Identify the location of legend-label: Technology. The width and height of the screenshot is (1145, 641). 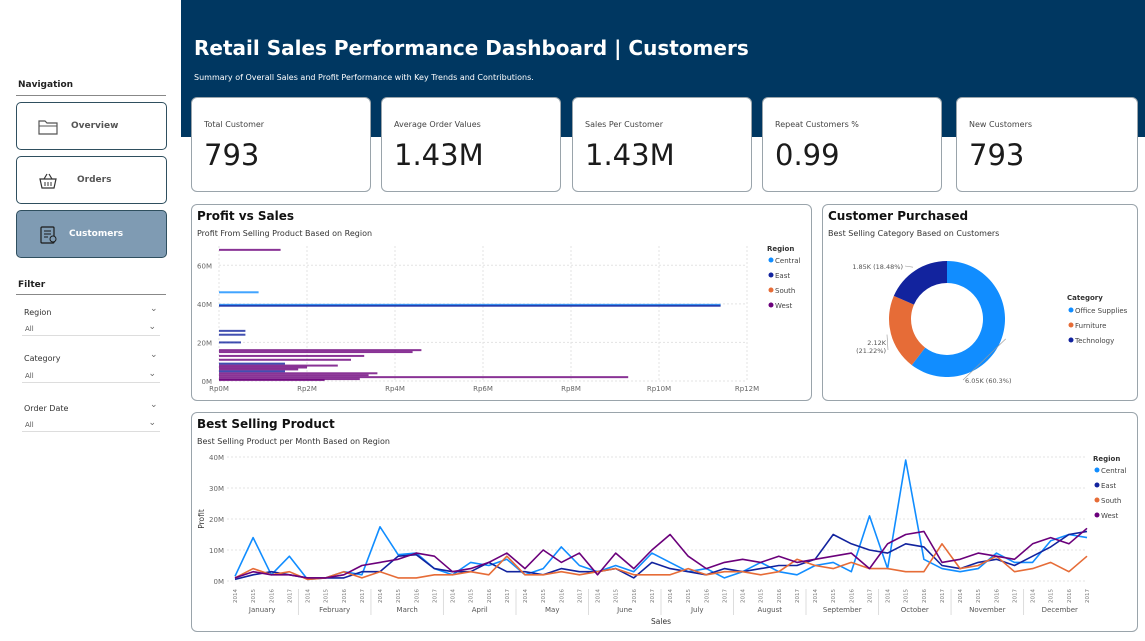
(1094, 341).